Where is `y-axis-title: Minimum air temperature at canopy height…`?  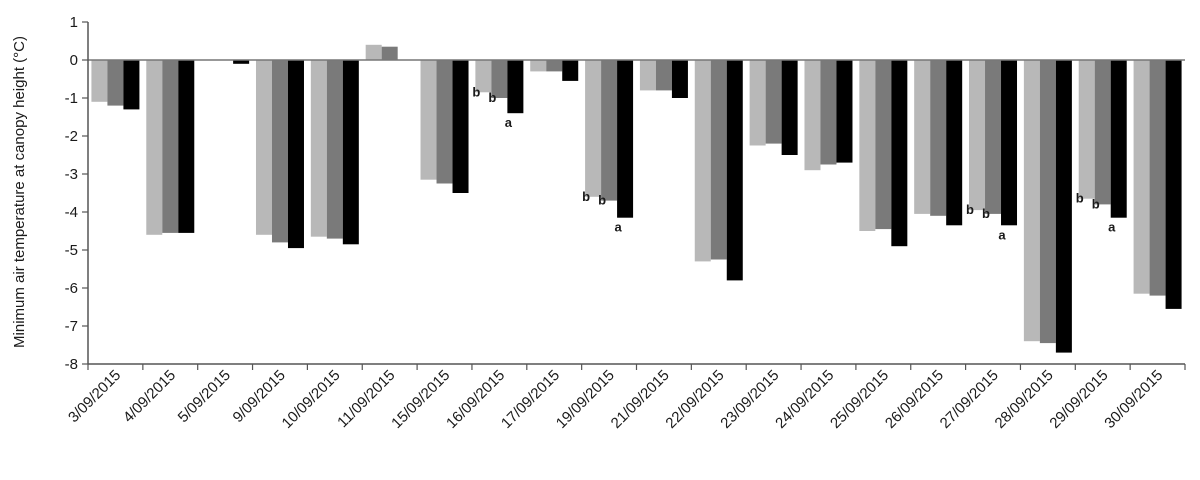
y-axis-title: Minimum air temperature at canopy height… is located at coordinates (19, 192).